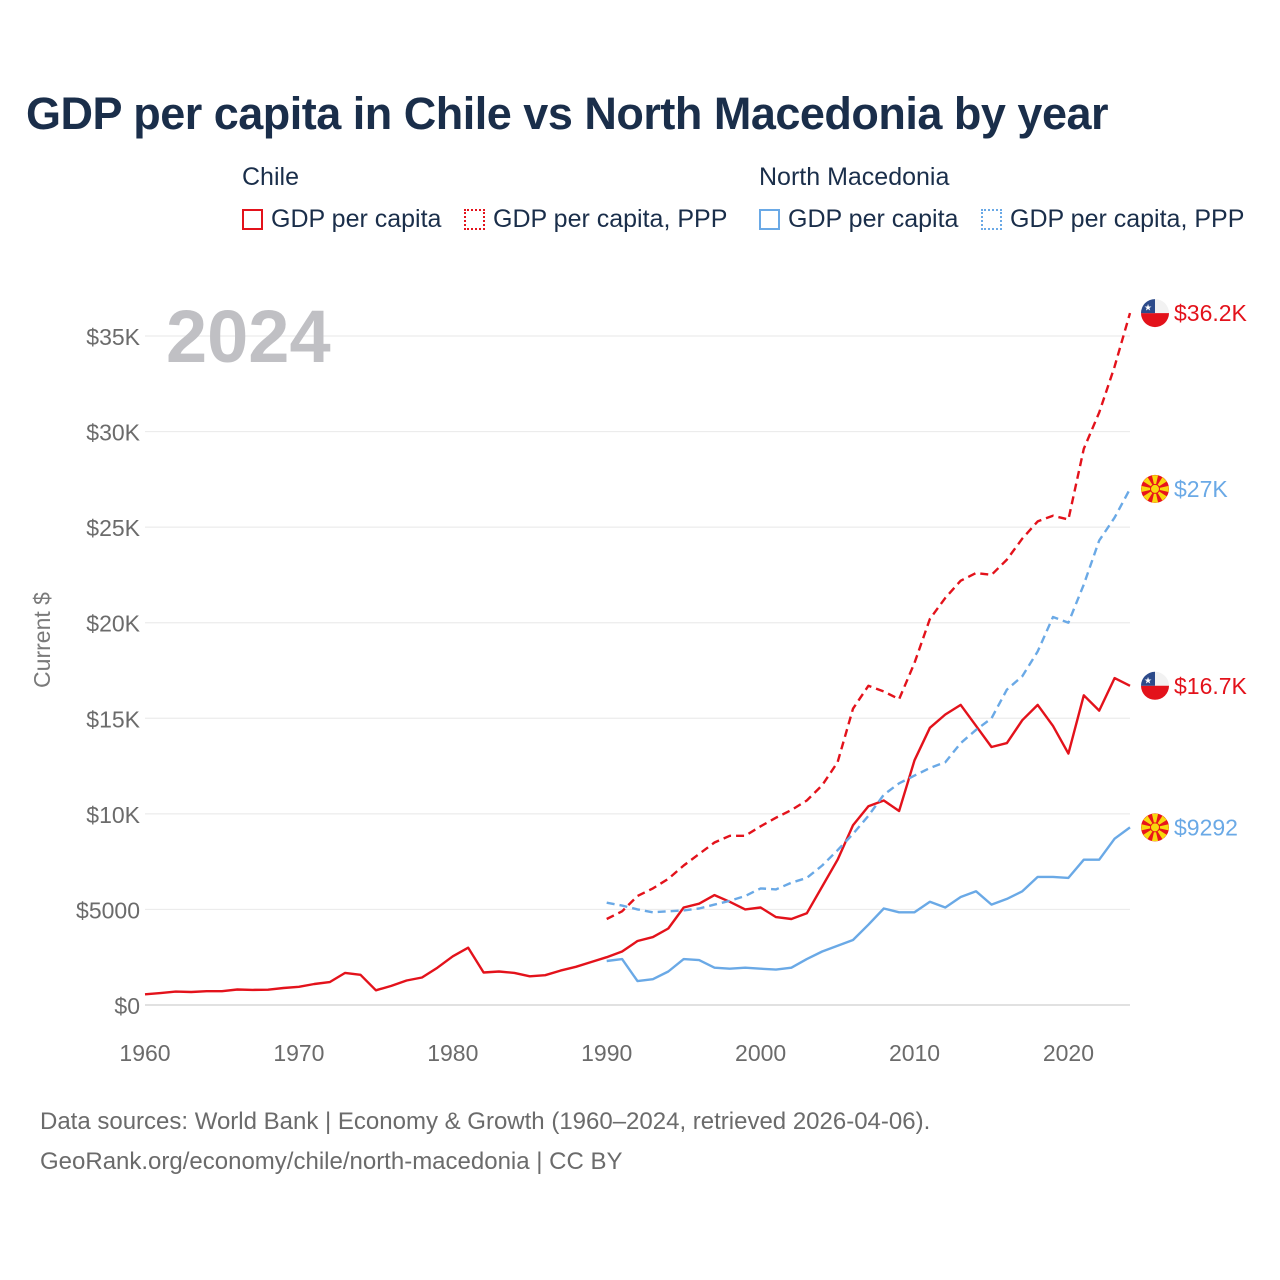 This screenshot has height=1280, width=1280. Describe the element at coordinates (769, 219) in the screenshot. I see `legend-swatch-mk-gdp` at that location.